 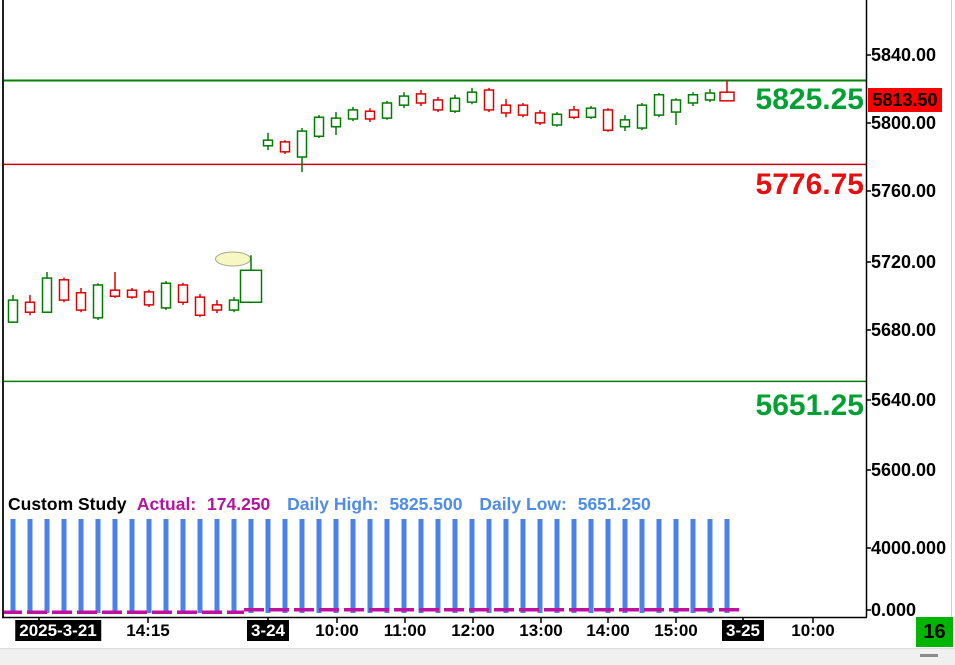 What do you see at coordinates (809, 405) in the screenshot?
I see `low-line-label: 5651.25` at bounding box center [809, 405].